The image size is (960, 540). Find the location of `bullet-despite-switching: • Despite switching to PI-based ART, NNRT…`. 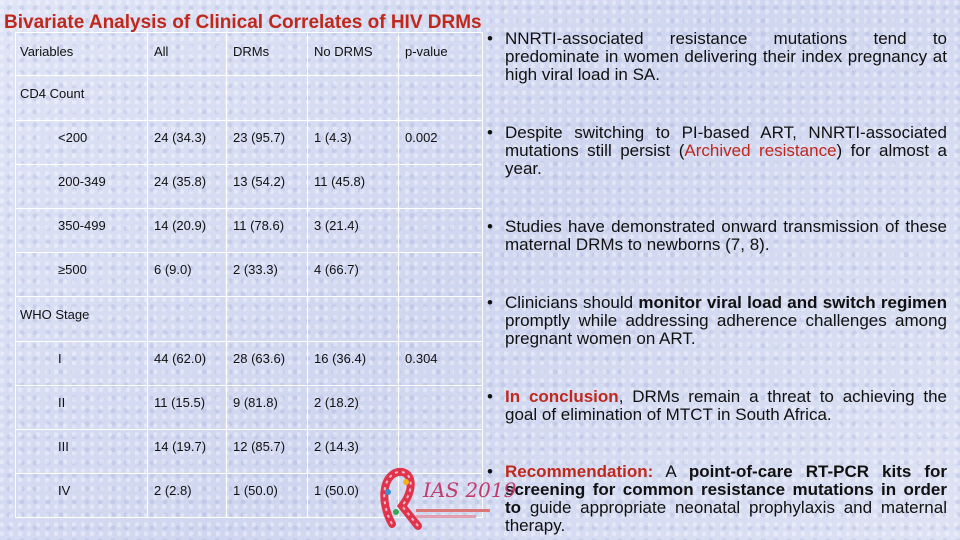

bullet-despite-switching: • Despite switching to PI-based ART, NNRT… is located at coordinates (717, 150).